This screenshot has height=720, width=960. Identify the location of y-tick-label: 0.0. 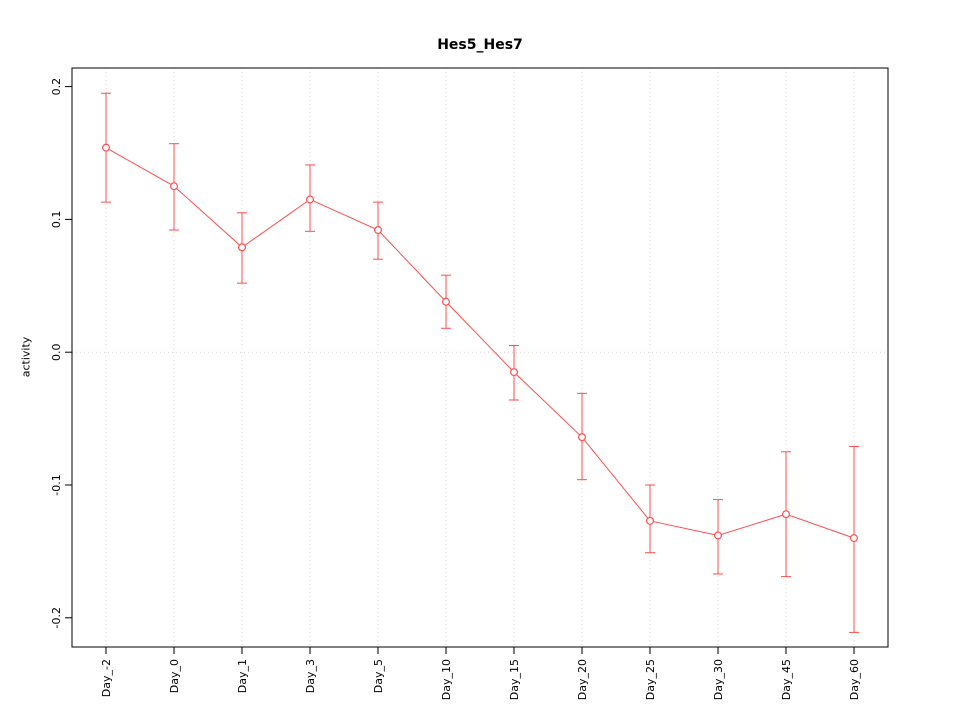
(56, 352).